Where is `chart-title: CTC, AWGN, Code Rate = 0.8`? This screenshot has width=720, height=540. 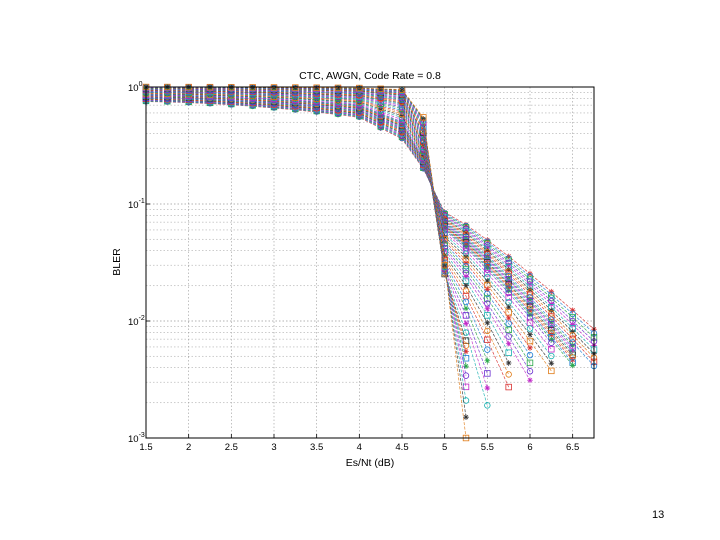
chart-title: CTC, AWGN, Code Rate = 0.8 is located at coordinates (370, 76).